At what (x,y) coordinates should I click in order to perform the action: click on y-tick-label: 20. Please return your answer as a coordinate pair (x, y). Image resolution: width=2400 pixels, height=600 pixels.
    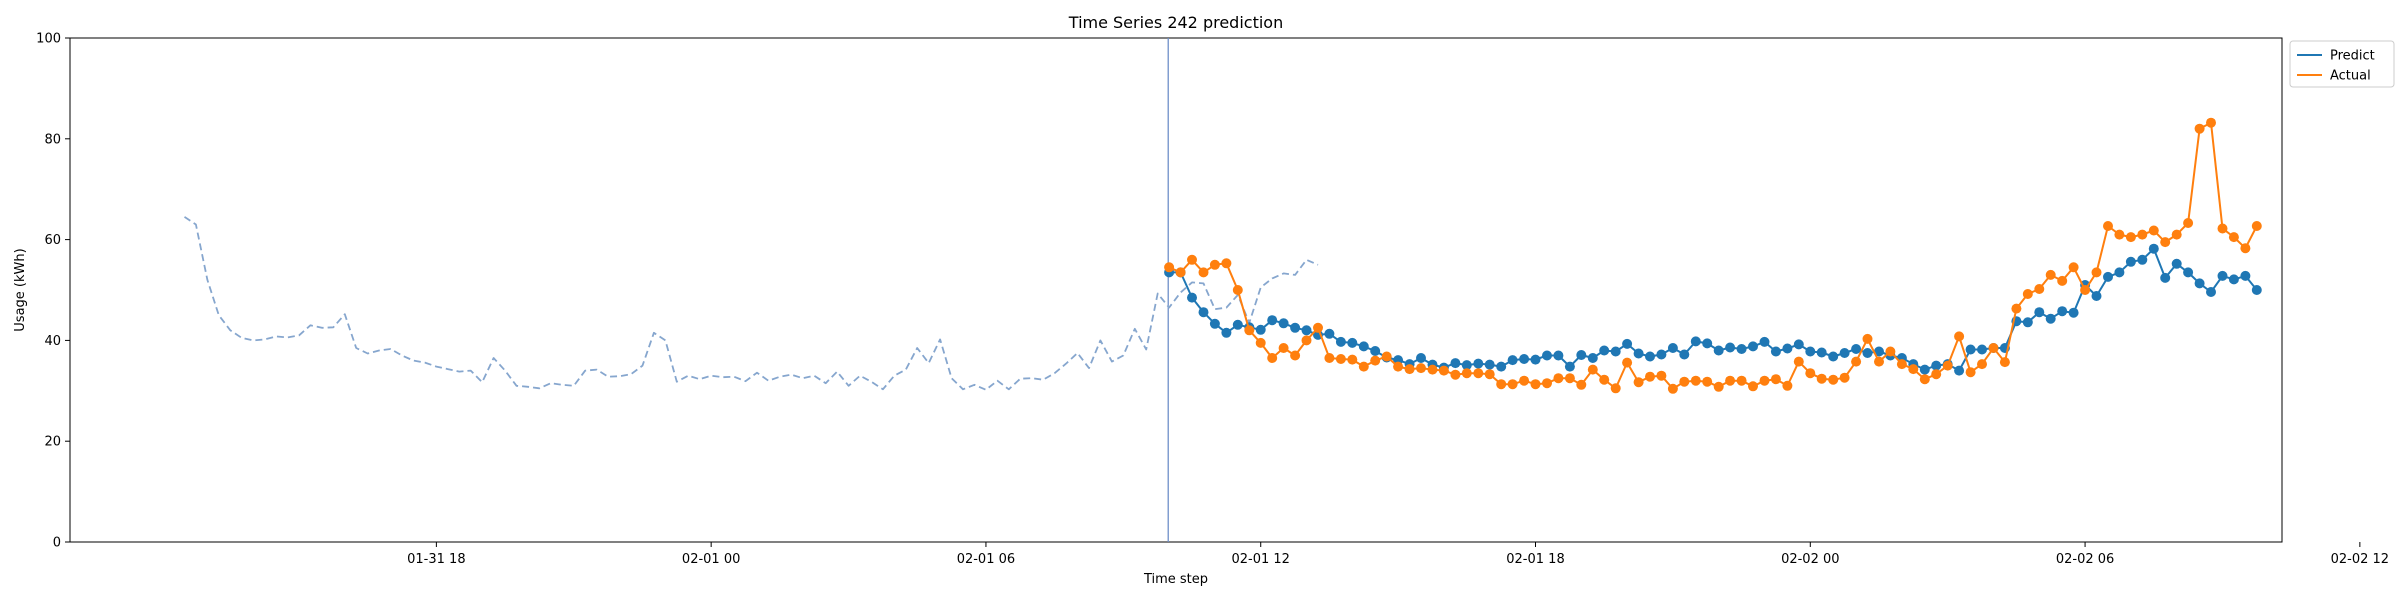
    Looking at the image, I should click on (52, 442).